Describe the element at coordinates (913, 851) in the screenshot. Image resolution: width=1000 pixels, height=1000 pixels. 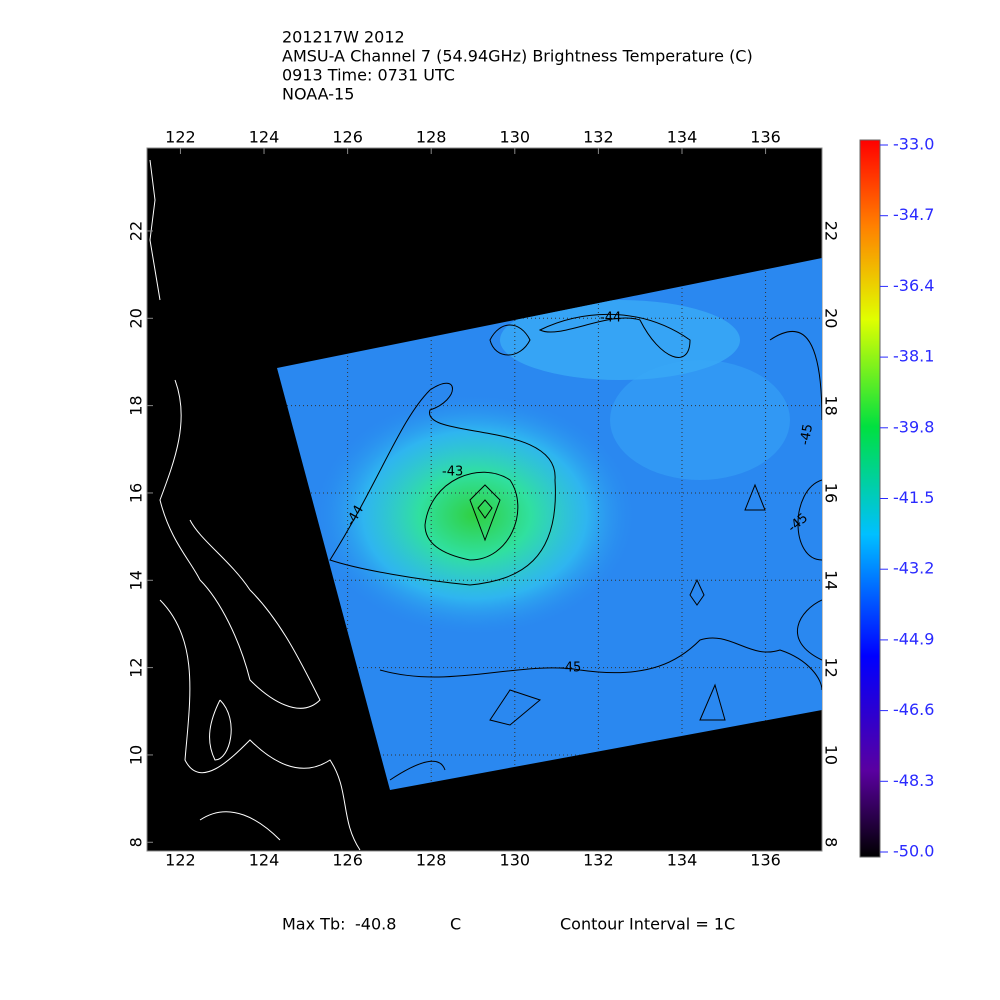
I see `colorbar-label: -50.0` at that location.